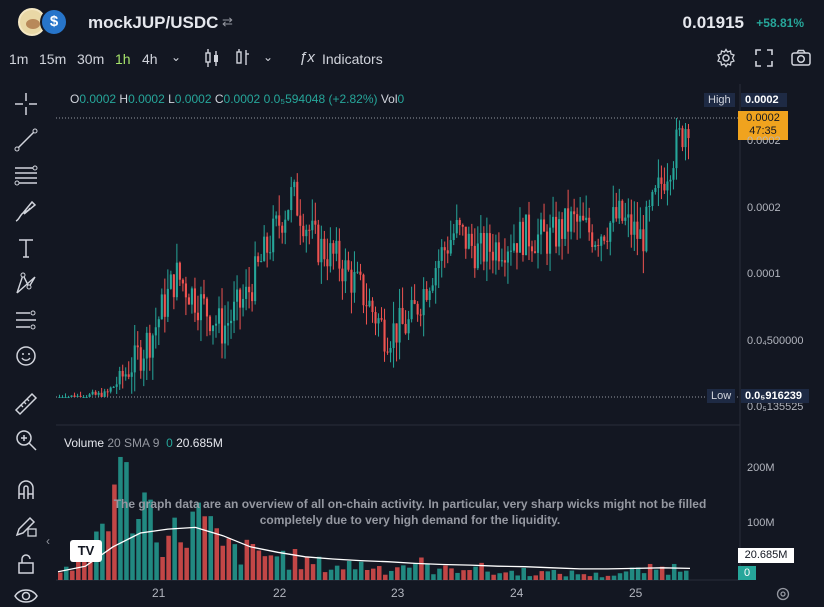  What do you see at coordinates (176, 57) in the screenshot?
I see `timeframe-dropdown-icon: ⌄` at bounding box center [176, 57].